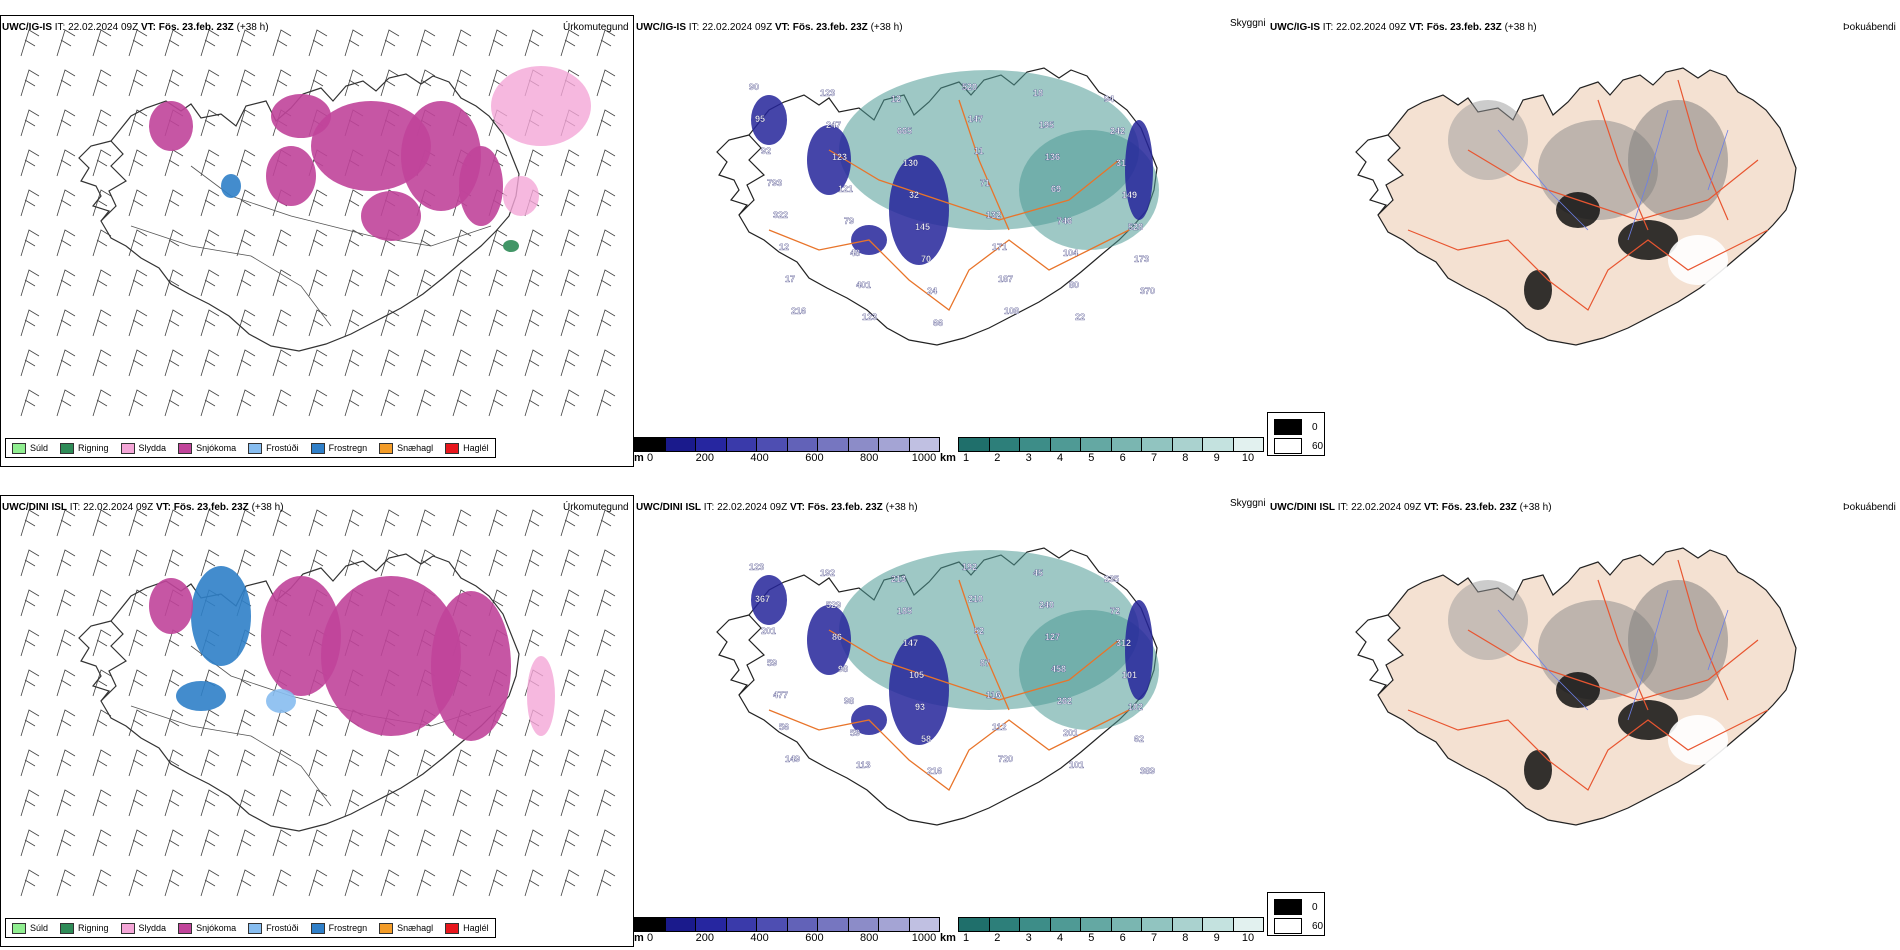 The width and height of the screenshot is (1900, 950). Describe the element at coordinates (1052, 157) in the screenshot. I see `cloud-base-value: 136` at that location.